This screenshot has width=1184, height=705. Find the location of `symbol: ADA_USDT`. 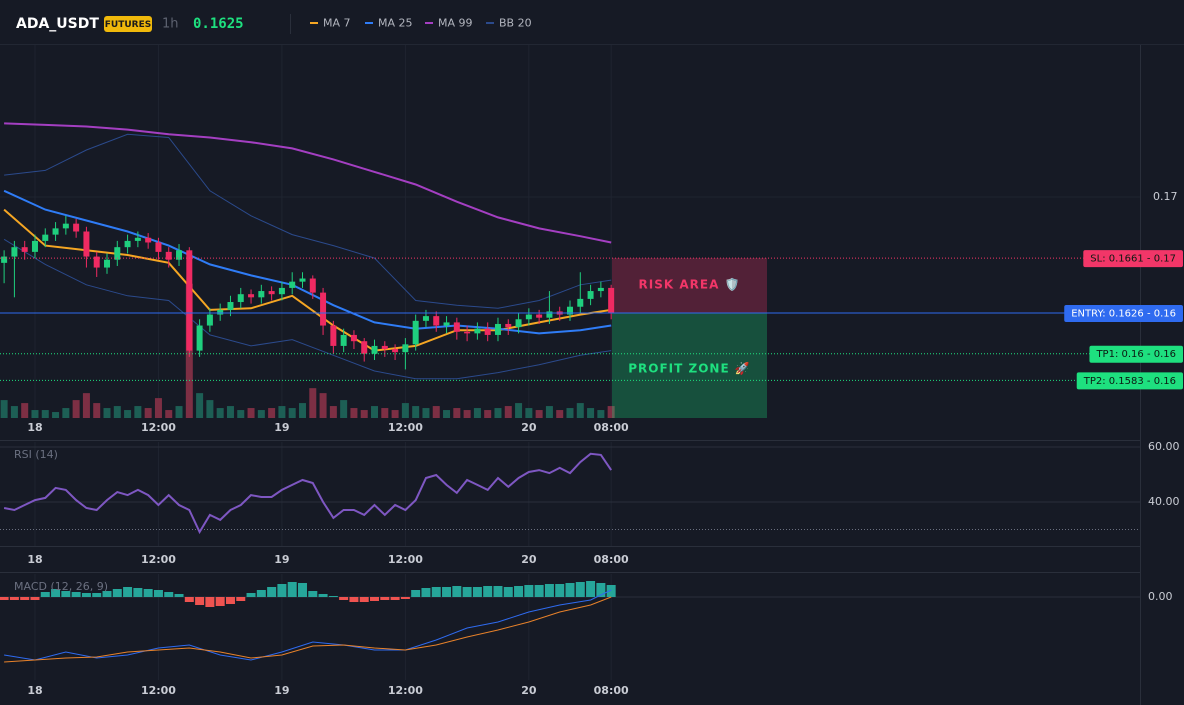

symbol: ADA_USDT is located at coordinates (57, 24).